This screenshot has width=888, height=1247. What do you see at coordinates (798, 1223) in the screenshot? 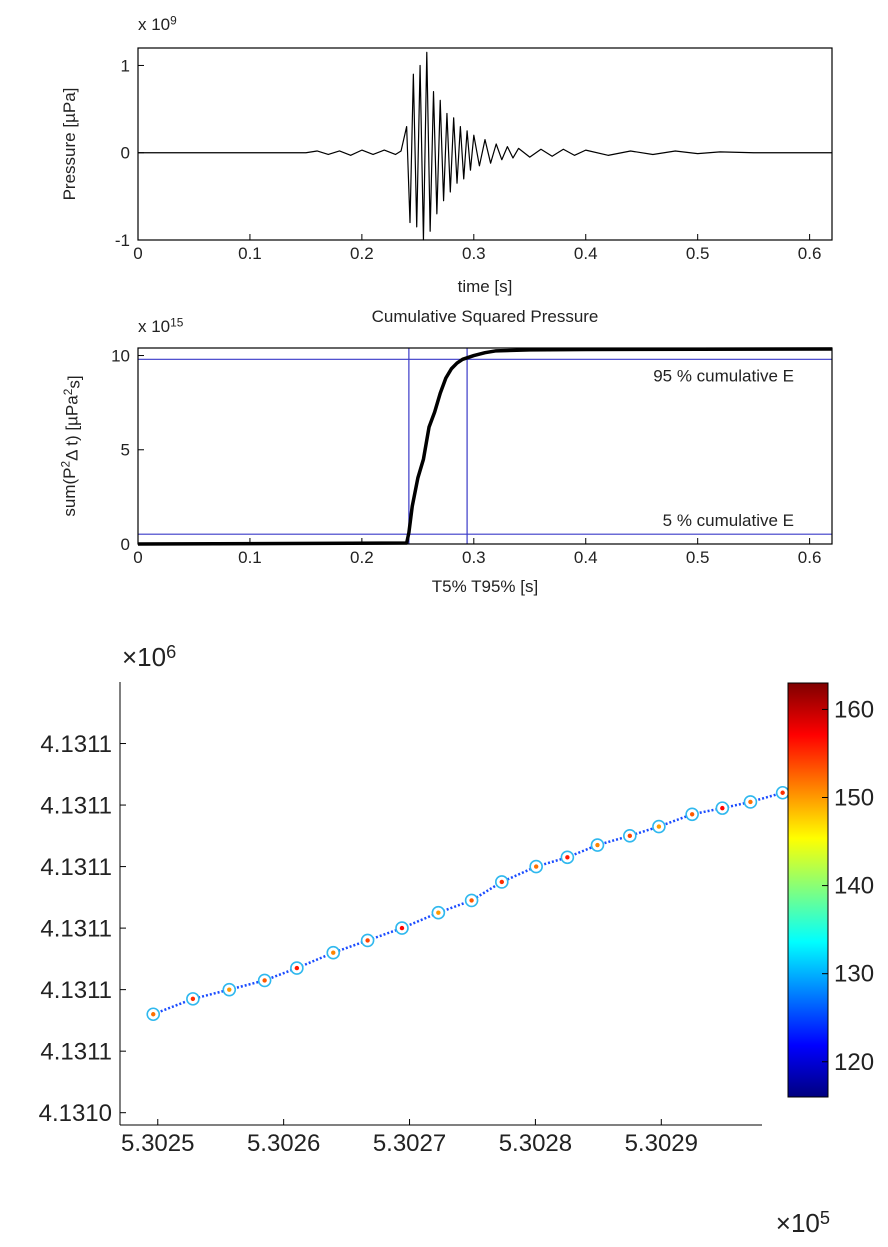
I see `x-axis-multiplier-part: ×10` at bounding box center [798, 1223].